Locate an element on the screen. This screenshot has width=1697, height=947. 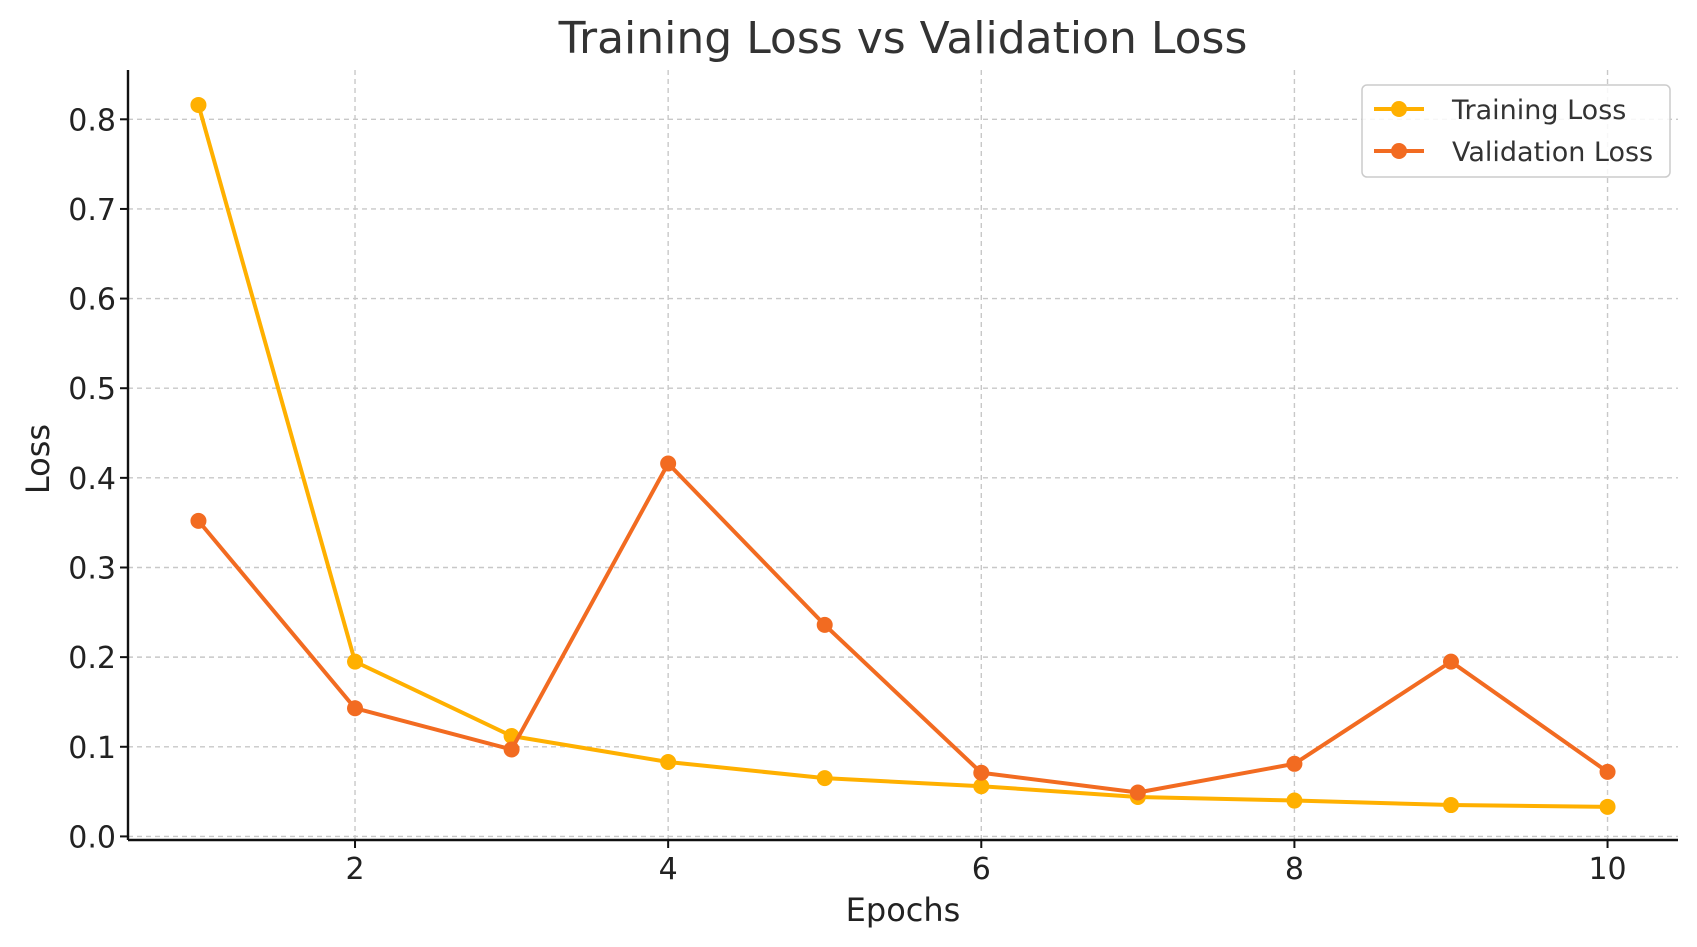
legend-label: Training Loss is located at coordinates (1538, 110).